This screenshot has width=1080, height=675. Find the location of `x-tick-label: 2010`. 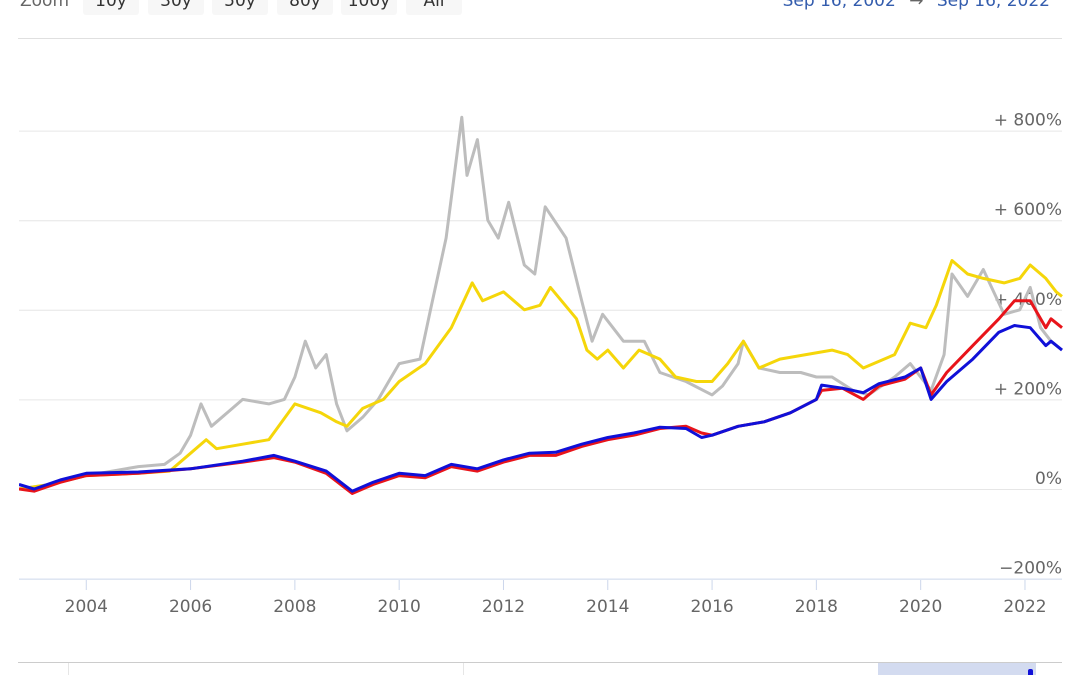

x-tick-label: 2010 is located at coordinates (399, 607).